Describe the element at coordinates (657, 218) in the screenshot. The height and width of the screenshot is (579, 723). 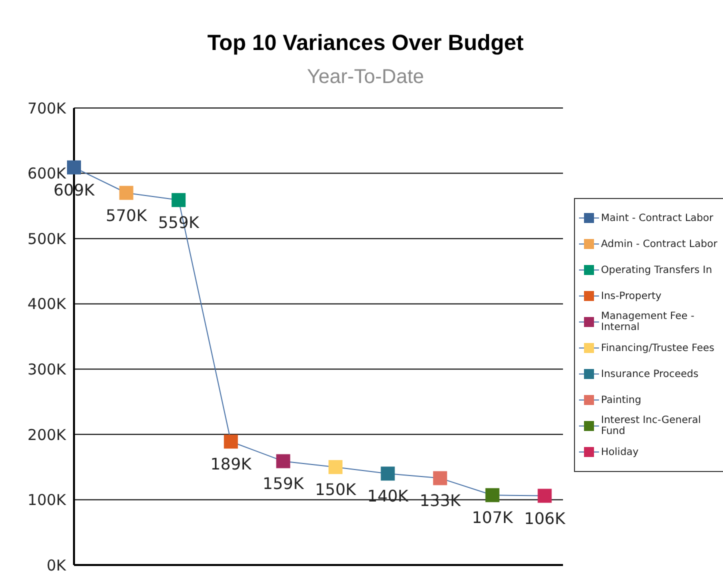
I see `legend-label: Maint - Contract Labor` at that location.